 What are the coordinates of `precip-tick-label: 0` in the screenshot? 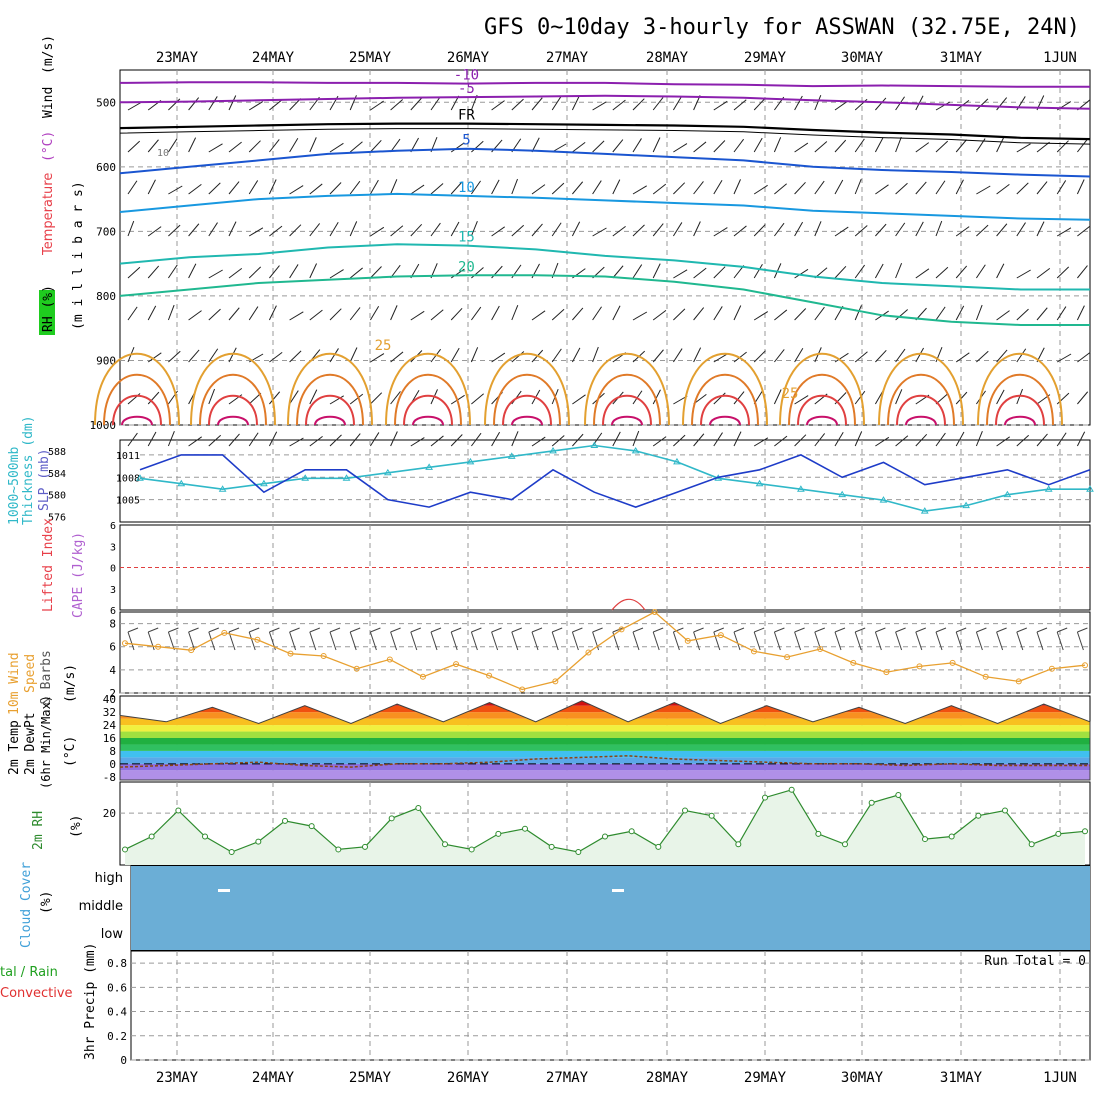 It's located at (123, 1060).